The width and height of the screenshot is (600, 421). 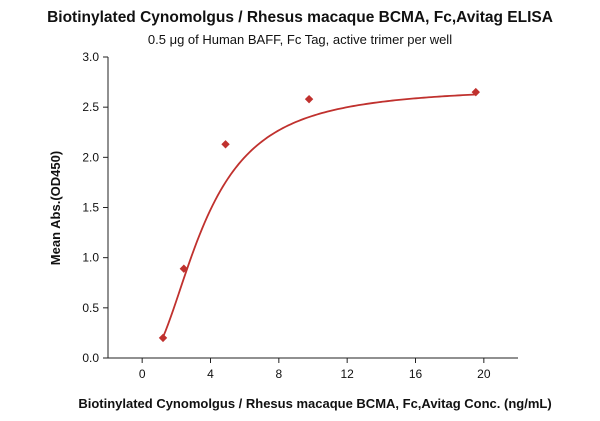 I want to click on y-tick-label: 0.5, so click(x=90, y=308).